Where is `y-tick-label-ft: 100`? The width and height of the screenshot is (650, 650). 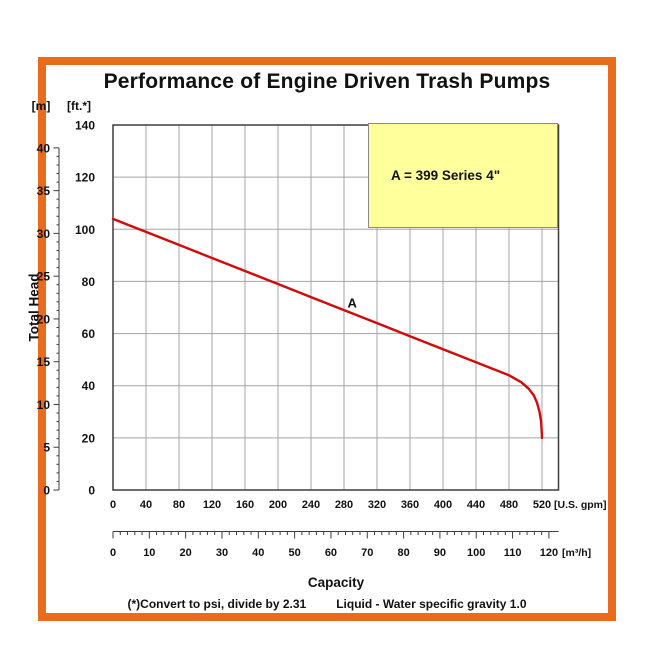
y-tick-label-ft: 100 is located at coordinates (85, 230).